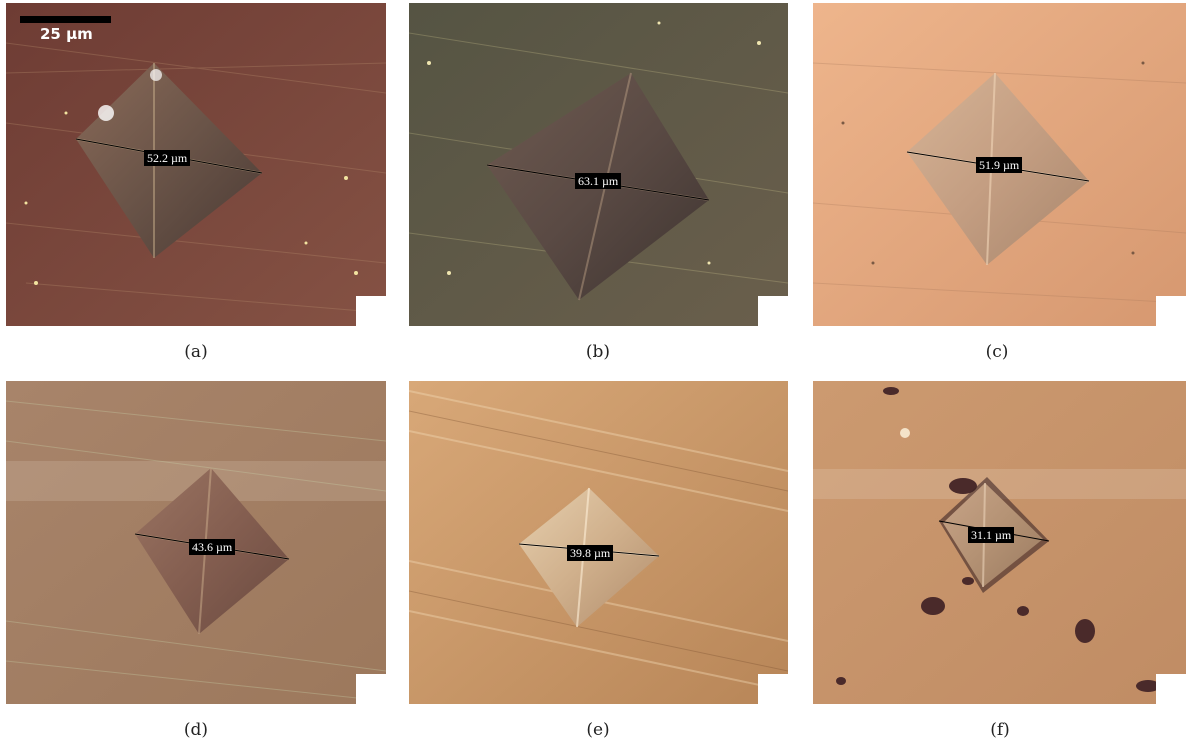 Image resolution: width=1186 pixels, height=742 pixels. Describe the element at coordinates (590, 553) in the screenshot. I see `measurement-label: 39.8 µm` at that location.